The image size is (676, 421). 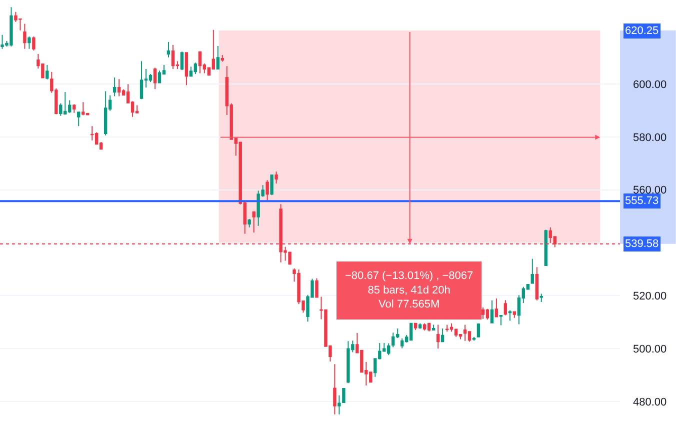 I want to click on y-tick-label: 500.00, so click(x=650, y=349).